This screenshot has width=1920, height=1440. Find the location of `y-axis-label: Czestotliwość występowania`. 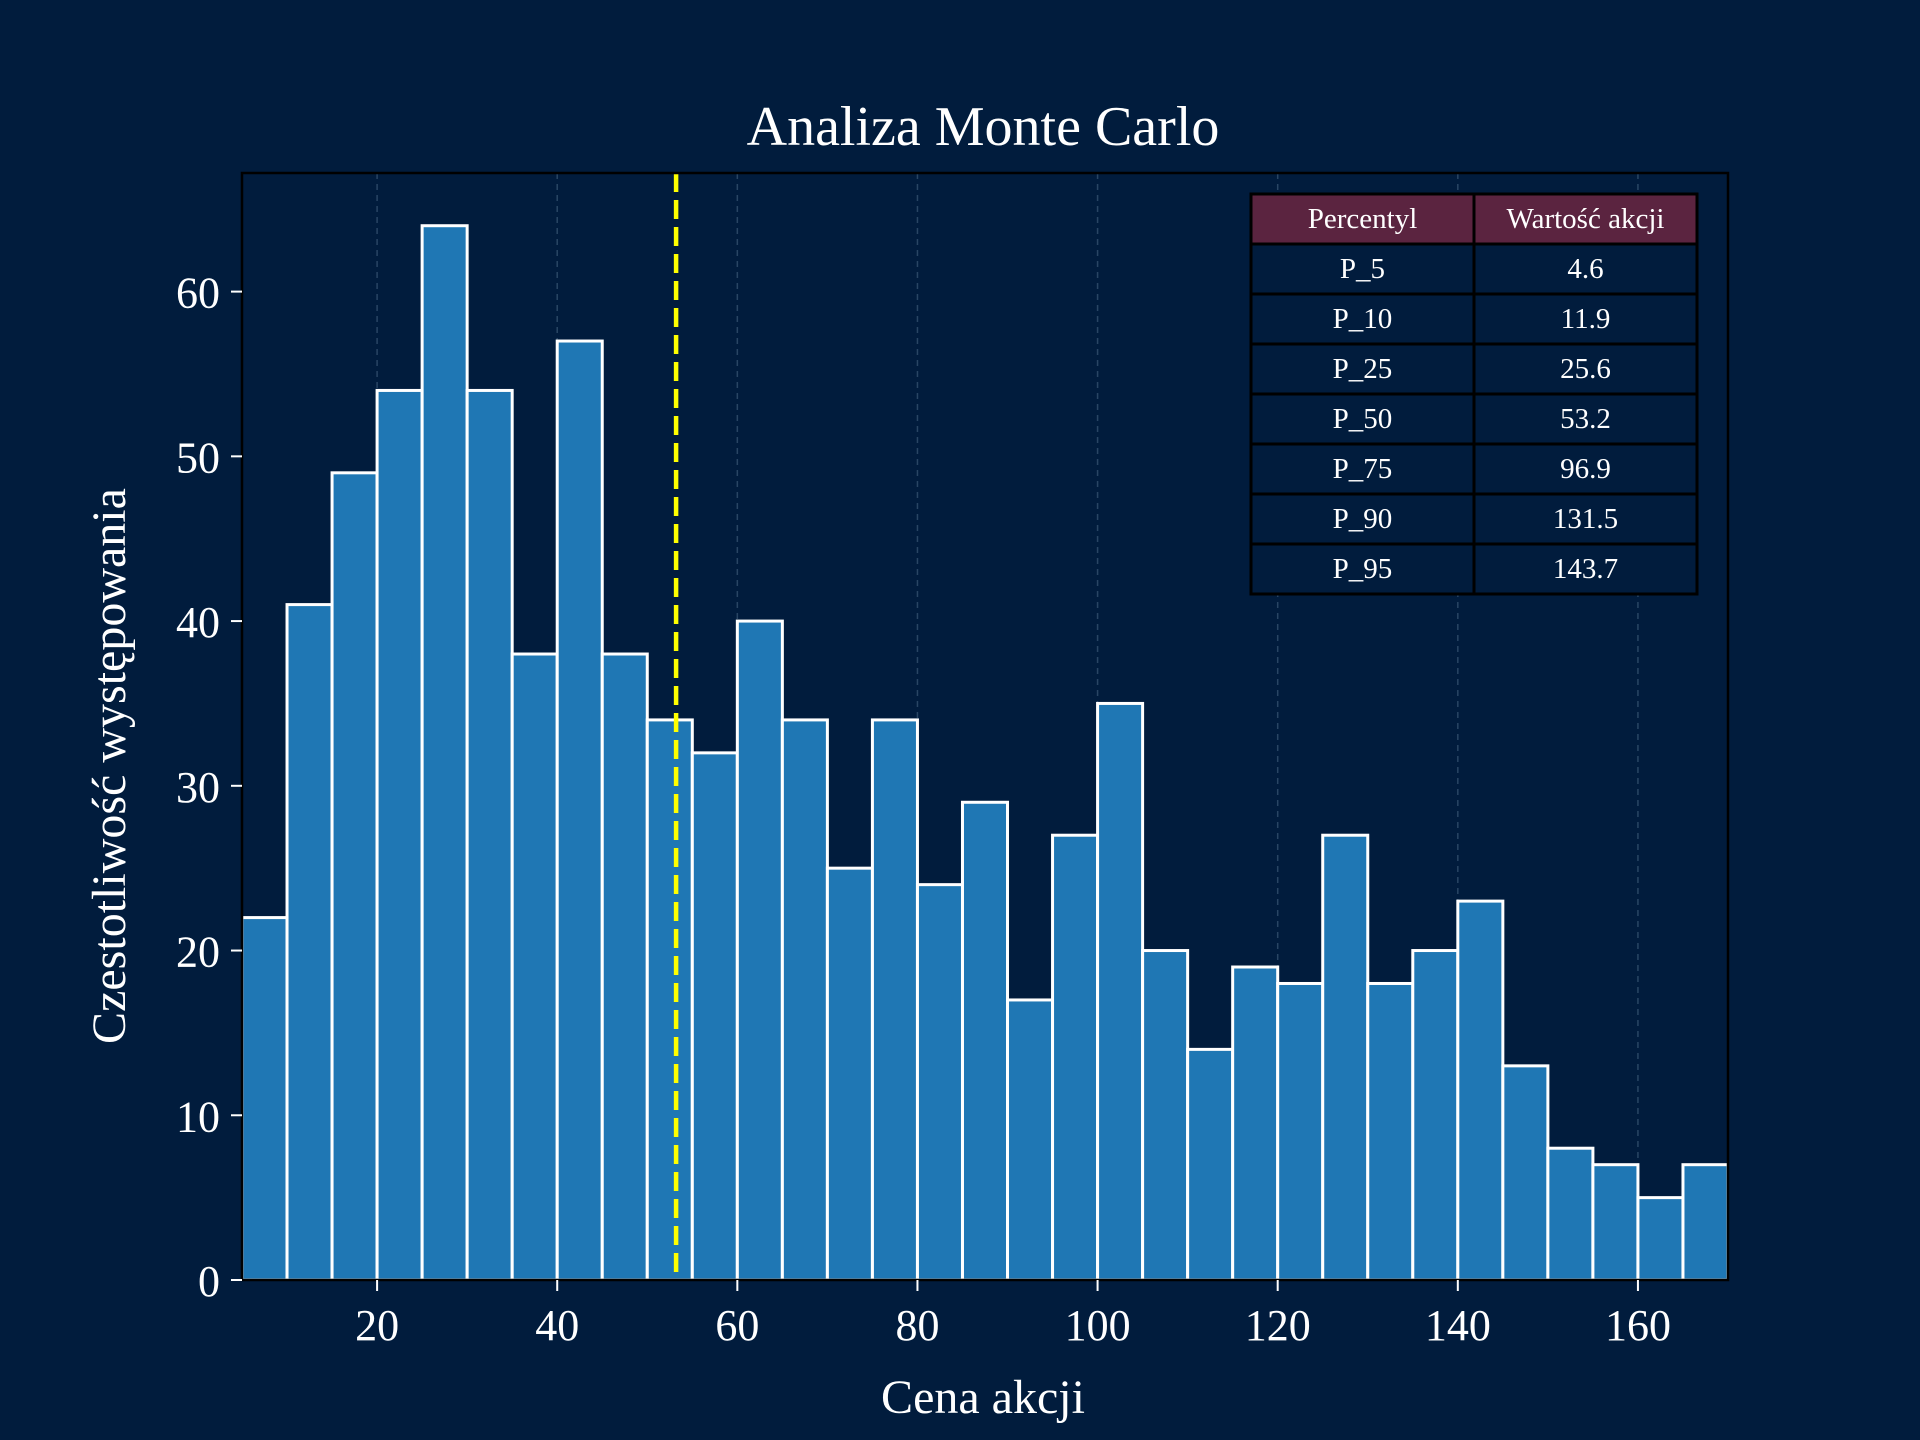

y-axis-label: Czestotliwość występowania is located at coordinates (109, 766).